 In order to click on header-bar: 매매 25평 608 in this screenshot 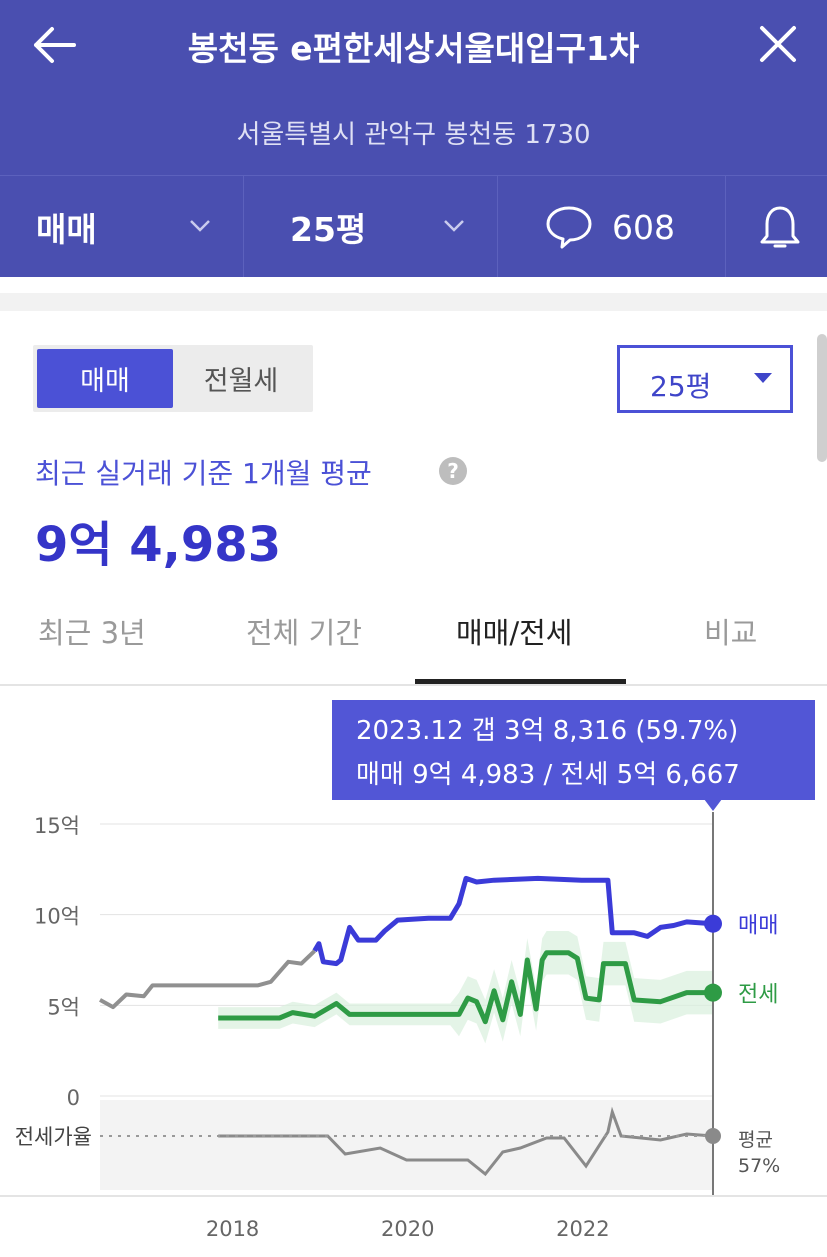, I will do `click(413, 226)`.